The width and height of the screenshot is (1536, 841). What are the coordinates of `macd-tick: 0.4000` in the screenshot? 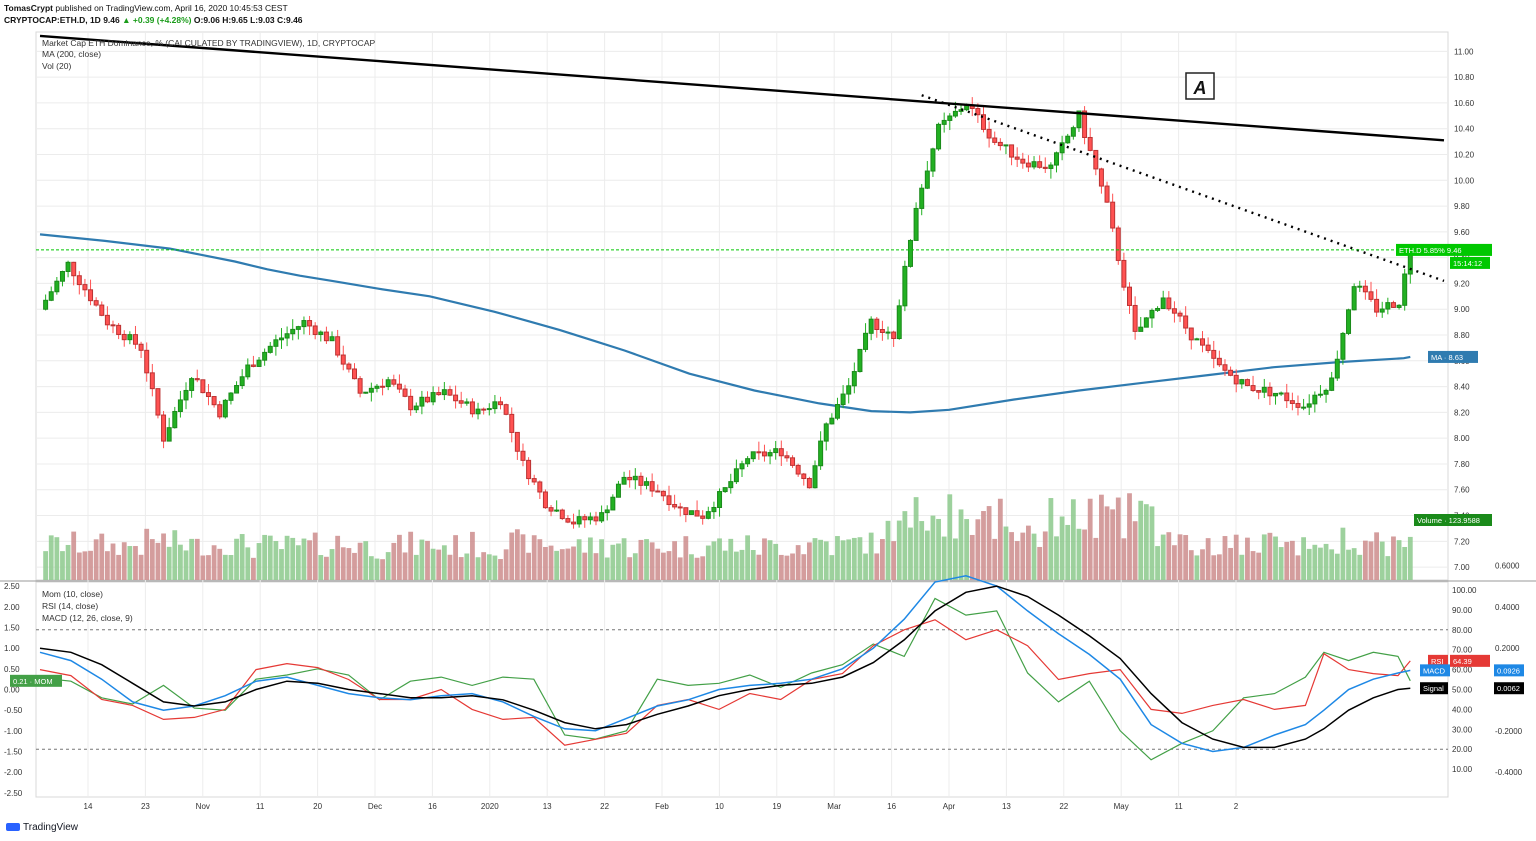 It's located at (1507, 607).